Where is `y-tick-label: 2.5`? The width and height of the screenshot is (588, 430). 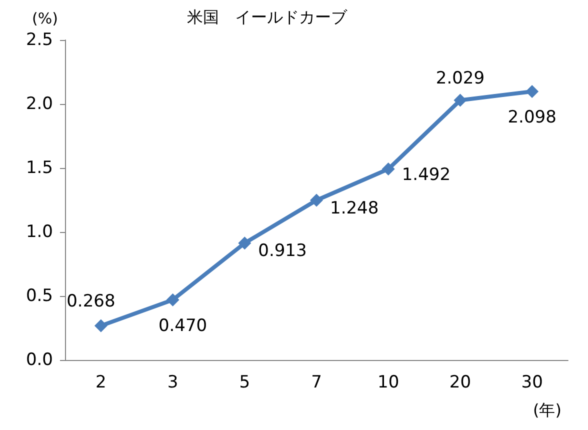 y-tick-label: 2.5 is located at coordinates (39, 40).